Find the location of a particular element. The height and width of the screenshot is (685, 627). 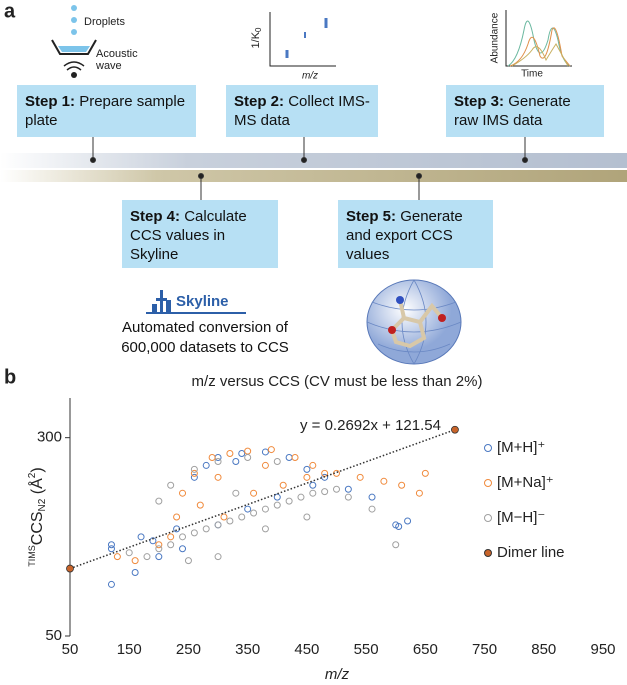

icon-label: m/z is located at coordinates (310, 76).